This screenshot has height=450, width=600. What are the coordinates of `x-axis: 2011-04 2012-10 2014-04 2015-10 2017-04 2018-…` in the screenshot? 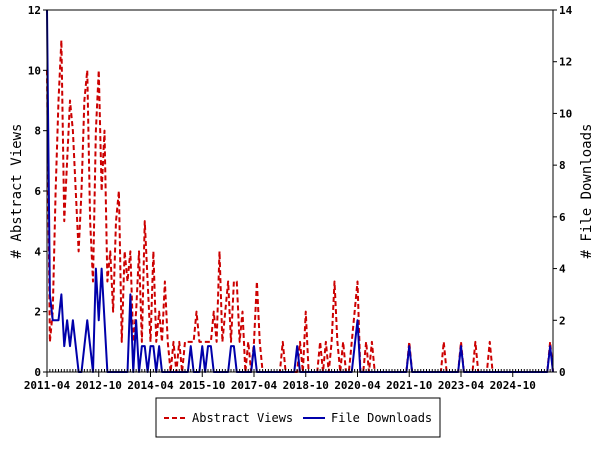 It's located at (280, 382).